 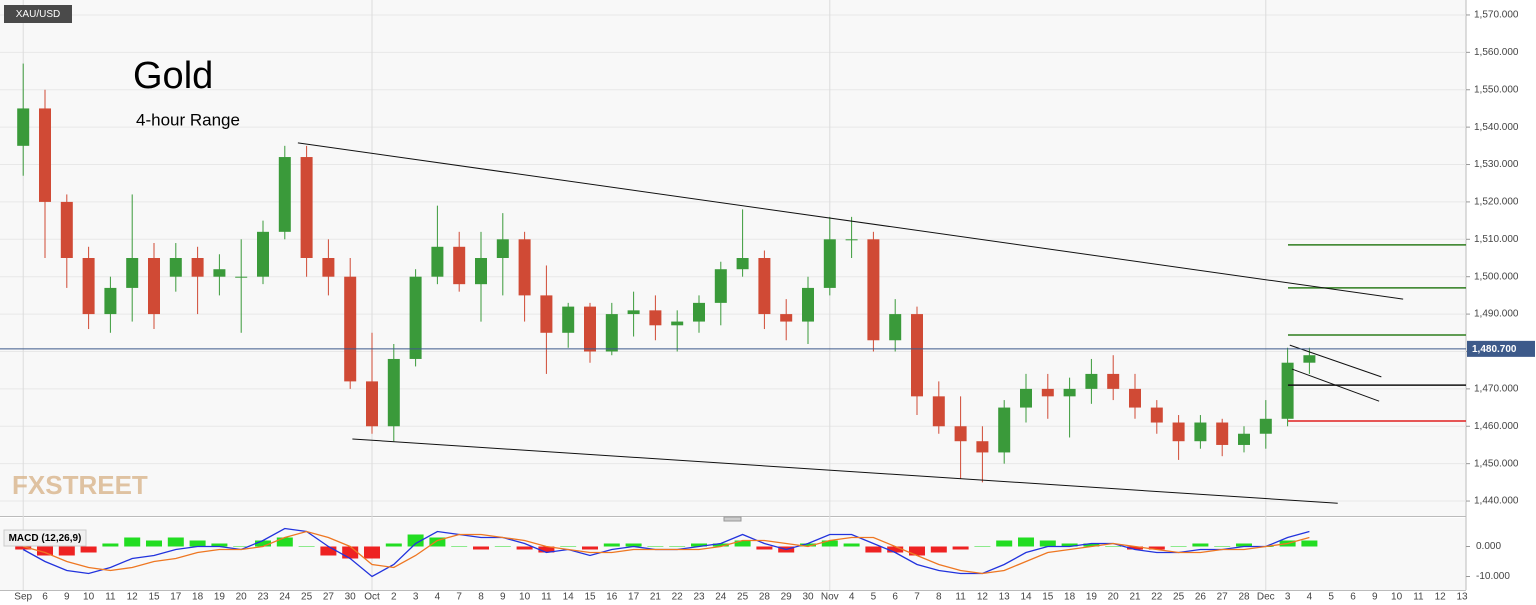 I want to click on x-tick-label: 14, so click(x=569, y=597).